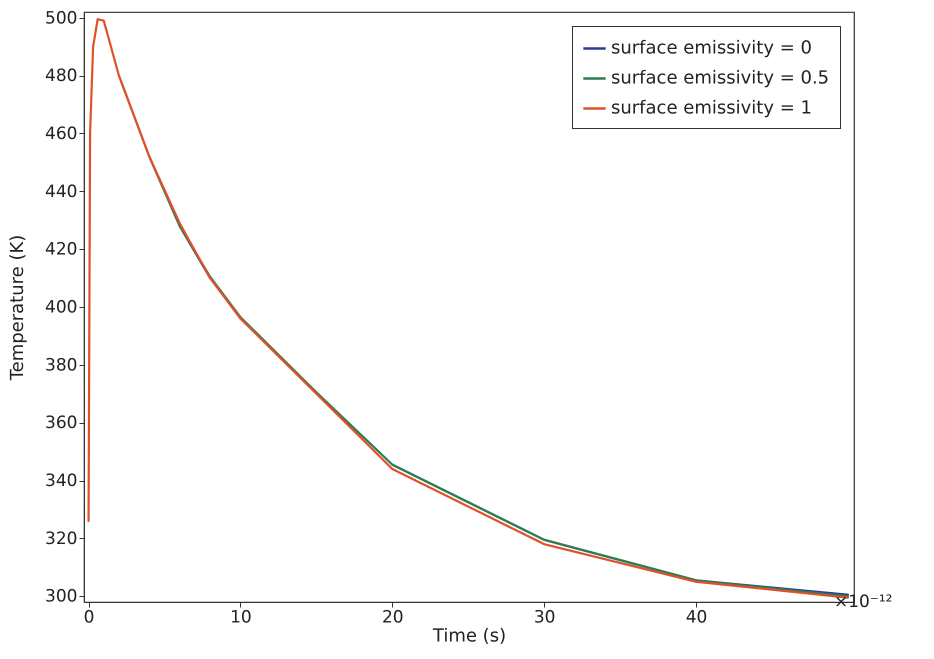  Describe the element at coordinates (61, 596) in the screenshot. I see `y-tick-label: 300` at that location.